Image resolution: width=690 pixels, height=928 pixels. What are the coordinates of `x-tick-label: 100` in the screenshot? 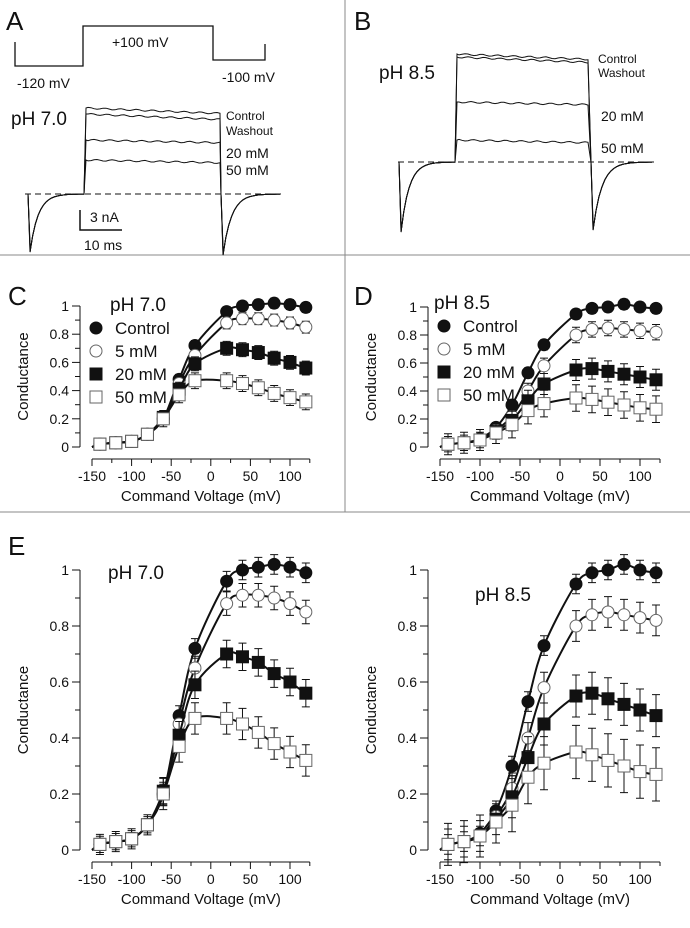 It's located at (290, 476).